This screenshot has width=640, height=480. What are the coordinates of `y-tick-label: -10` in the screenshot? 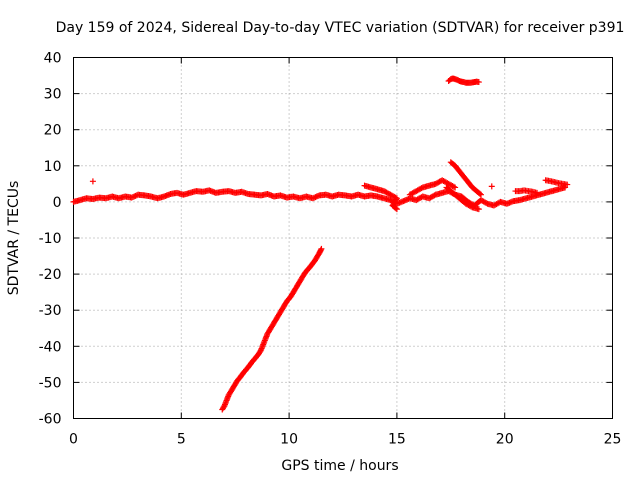 It's located at (50, 239).